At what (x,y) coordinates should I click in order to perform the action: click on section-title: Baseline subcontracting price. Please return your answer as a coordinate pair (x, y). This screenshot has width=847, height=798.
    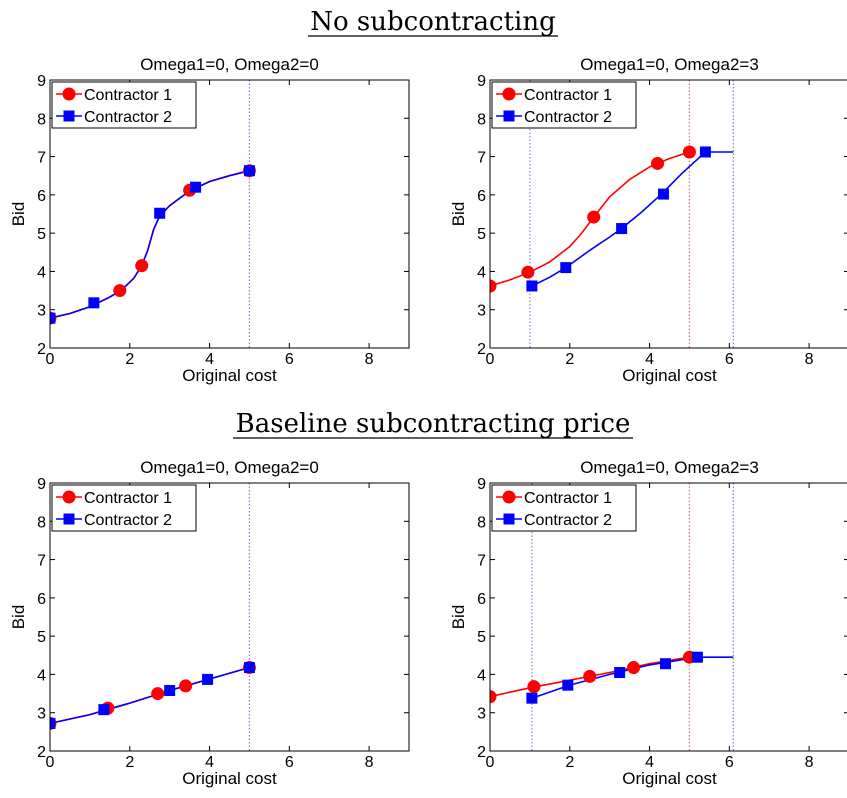
    Looking at the image, I should click on (433, 424).